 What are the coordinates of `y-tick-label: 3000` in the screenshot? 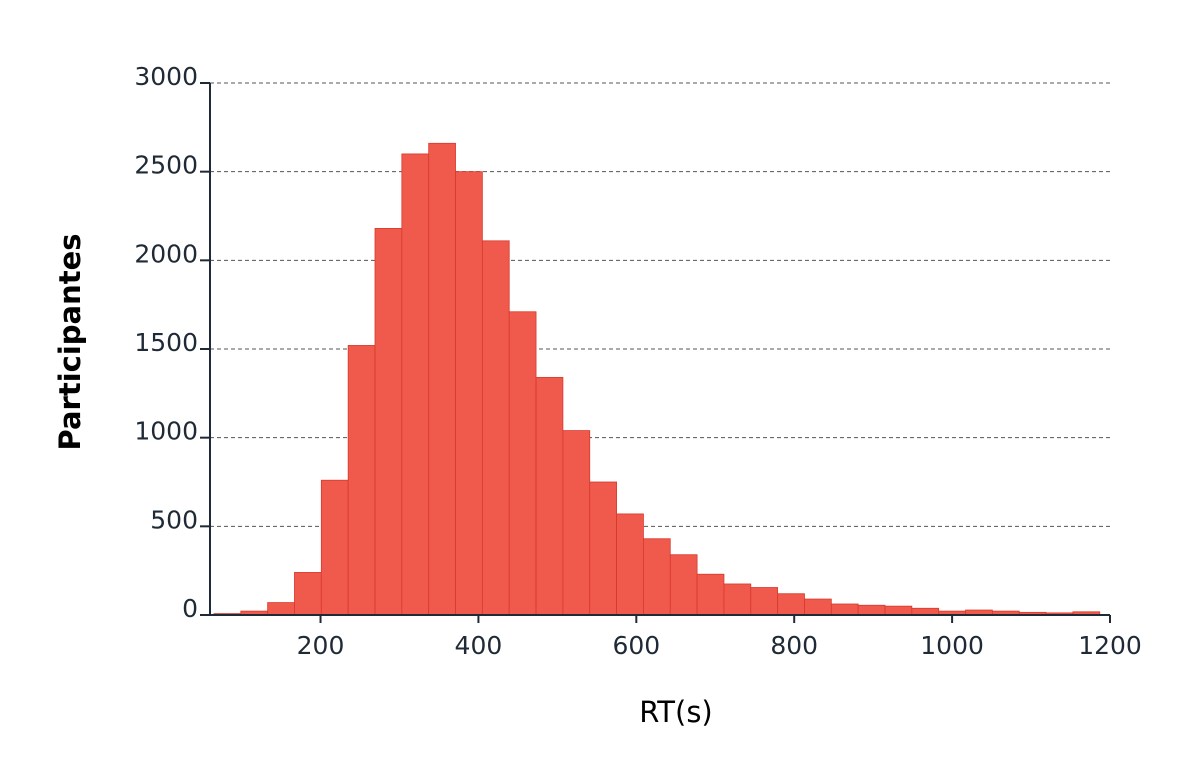 It's located at (166, 76).